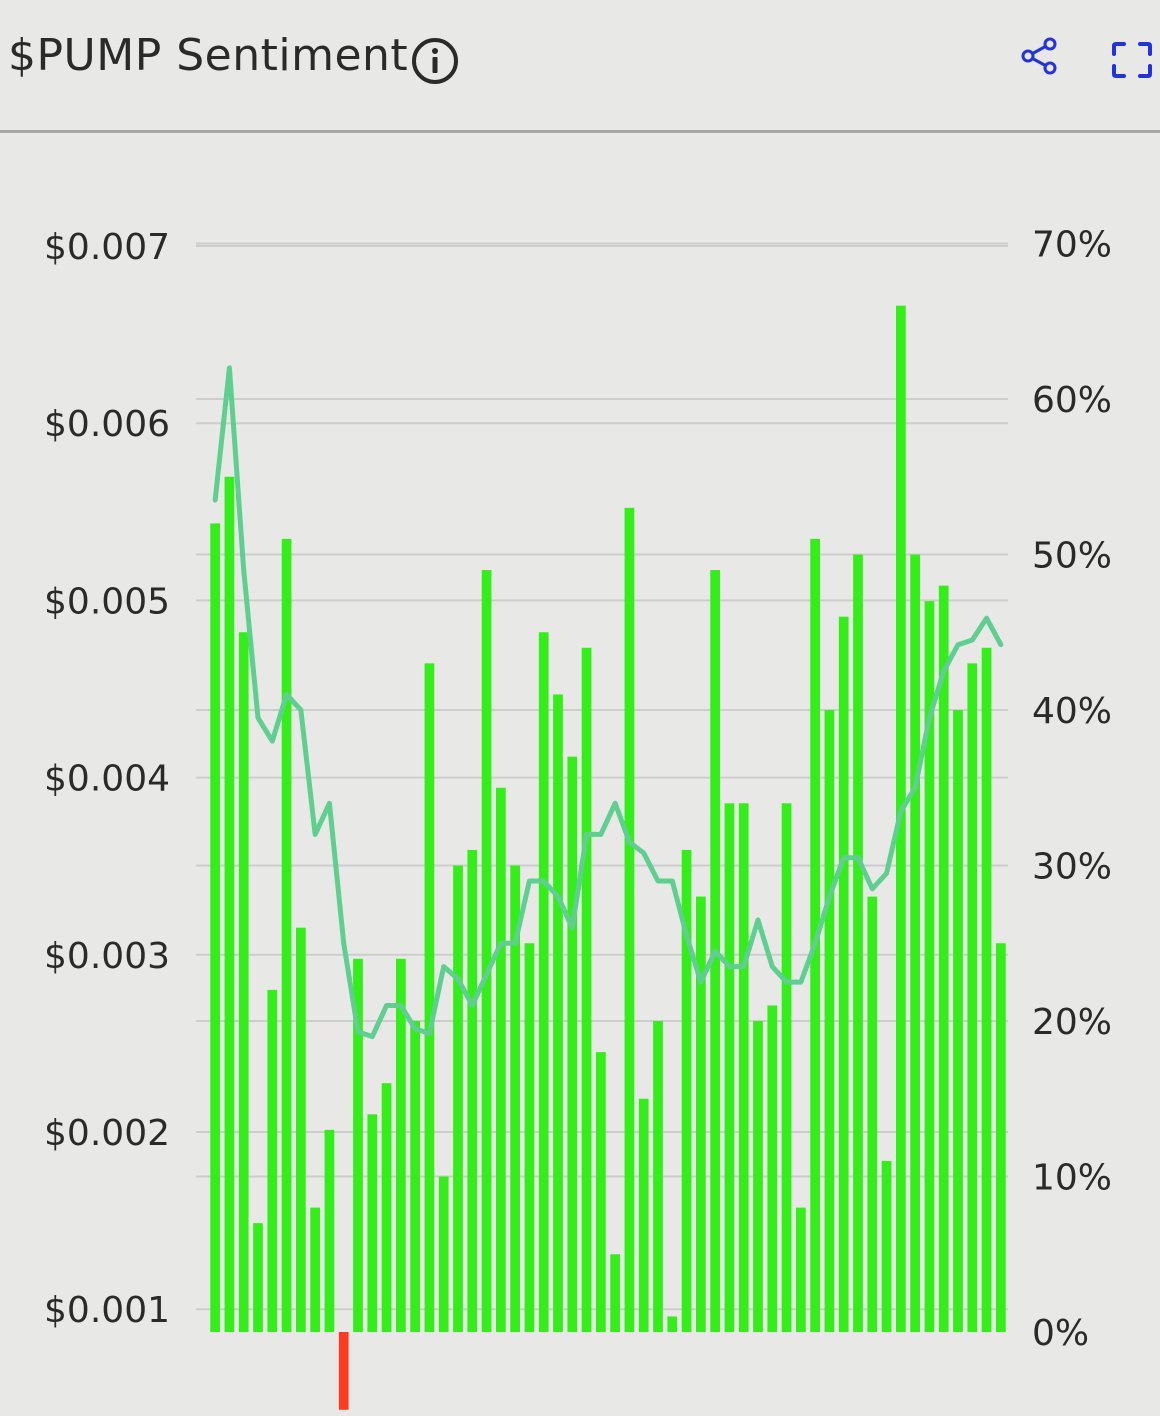 The width and height of the screenshot is (1160, 1416). What do you see at coordinates (107, 1133) in the screenshot?
I see `left-tick-label: $0.002` at bounding box center [107, 1133].